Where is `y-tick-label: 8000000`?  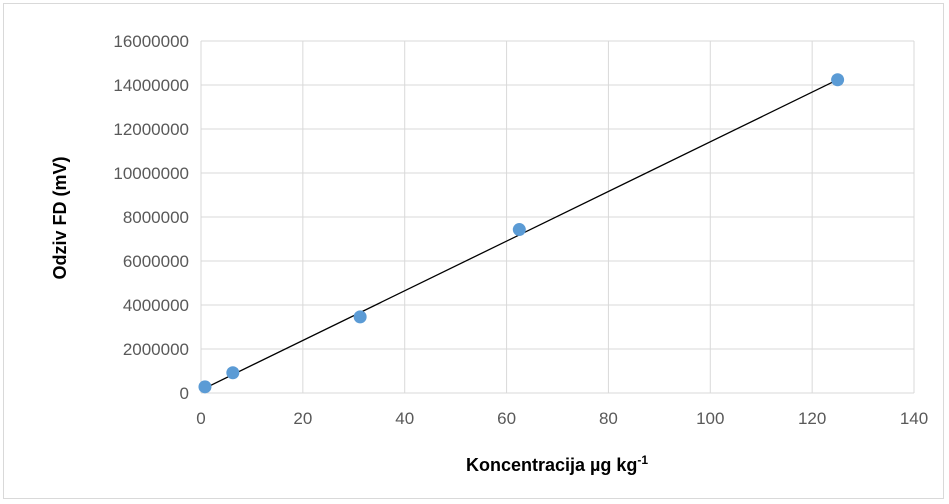
y-tick-label: 8000000 is located at coordinates (156, 217).